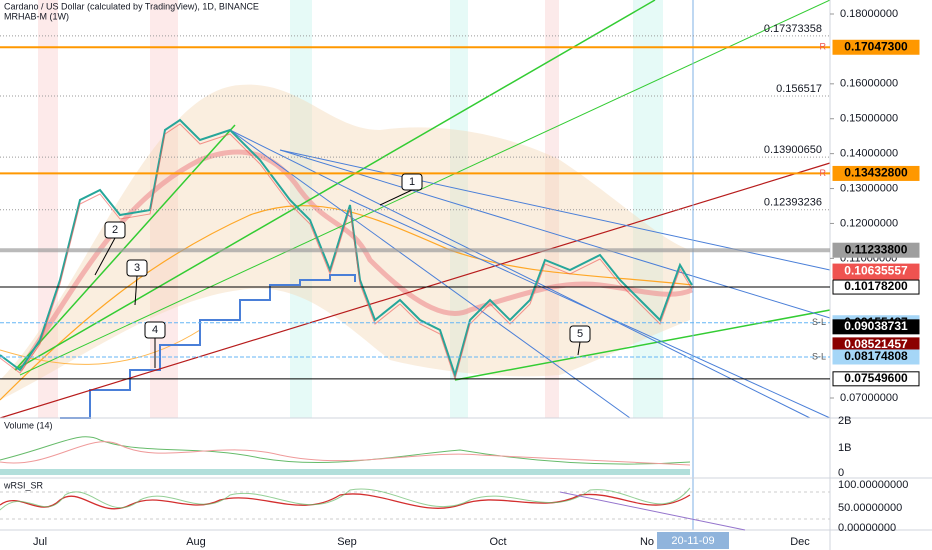 This screenshot has height=550, width=932. What do you see at coordinates (347, 542) in the screenshot?
I see `time-label: Sep` at bounding box center [347, 542].